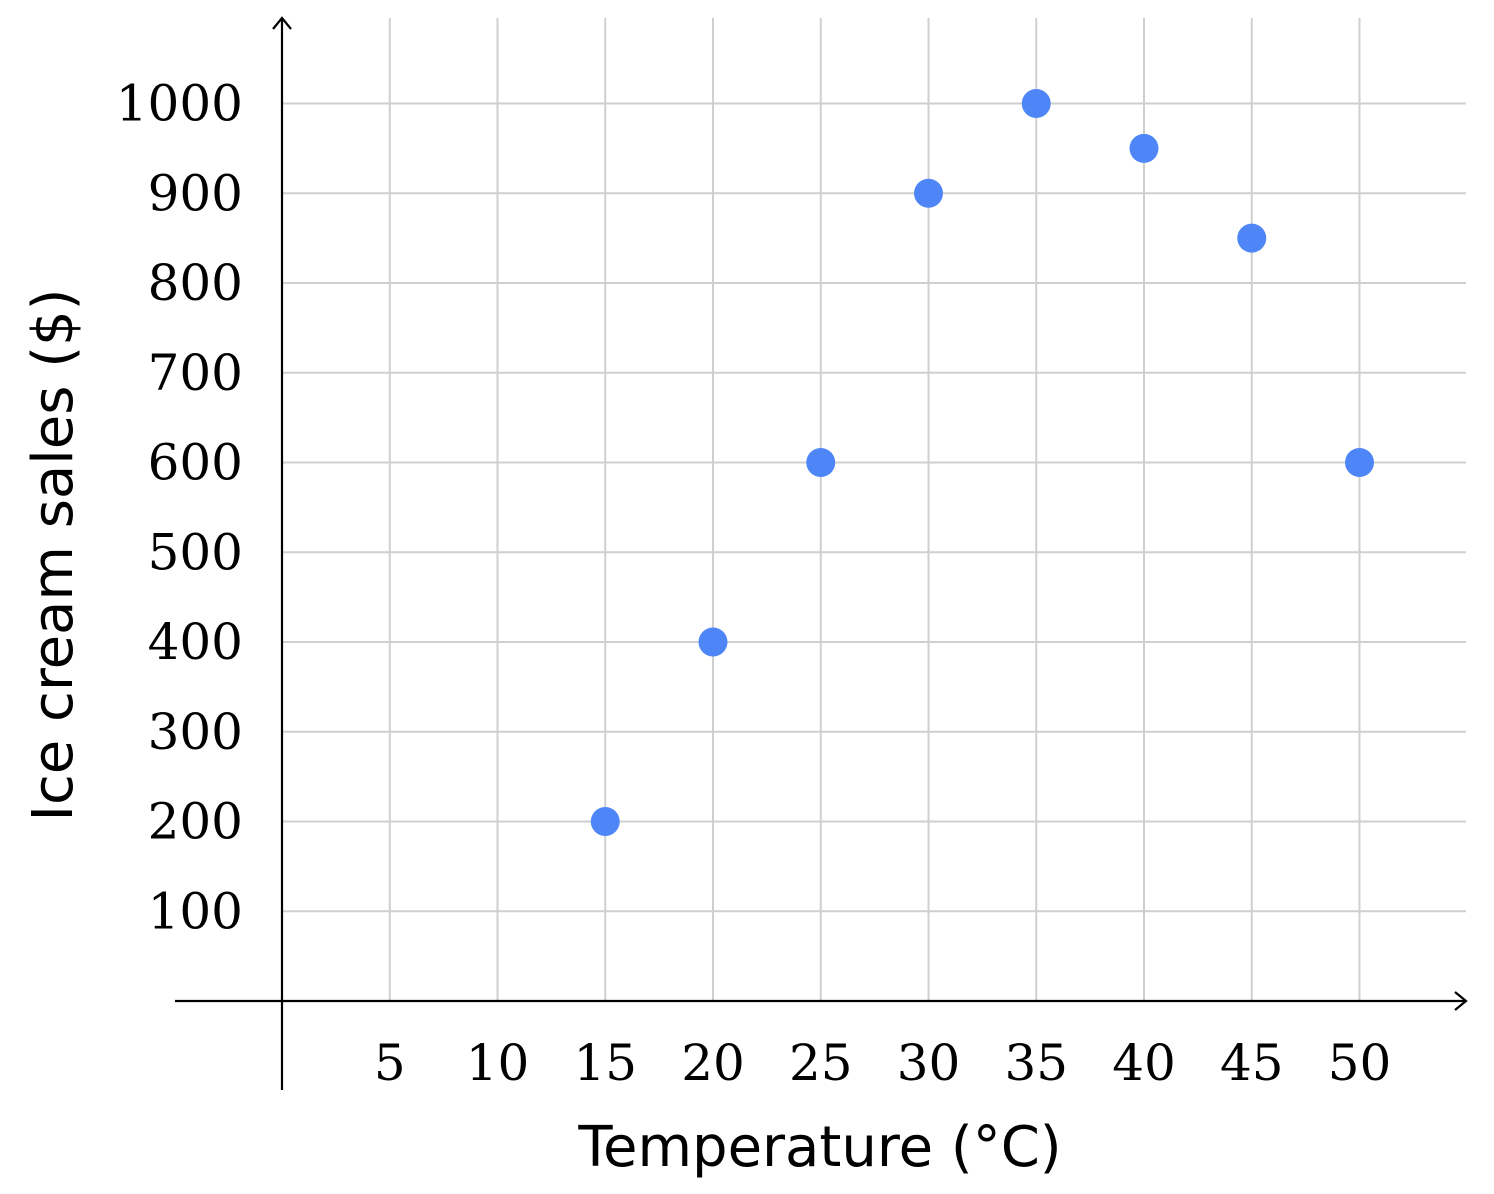  What do you see at coordinates (195, 732) in the screenshot?
I see `y-tick-label: 300` at bounding box center [195, 732].